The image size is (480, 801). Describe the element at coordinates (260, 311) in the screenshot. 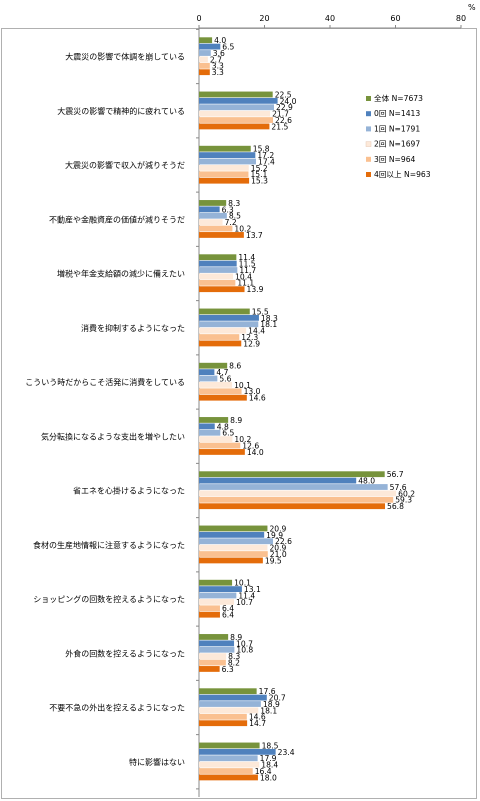

I see `data-label: 15.5` at that location.